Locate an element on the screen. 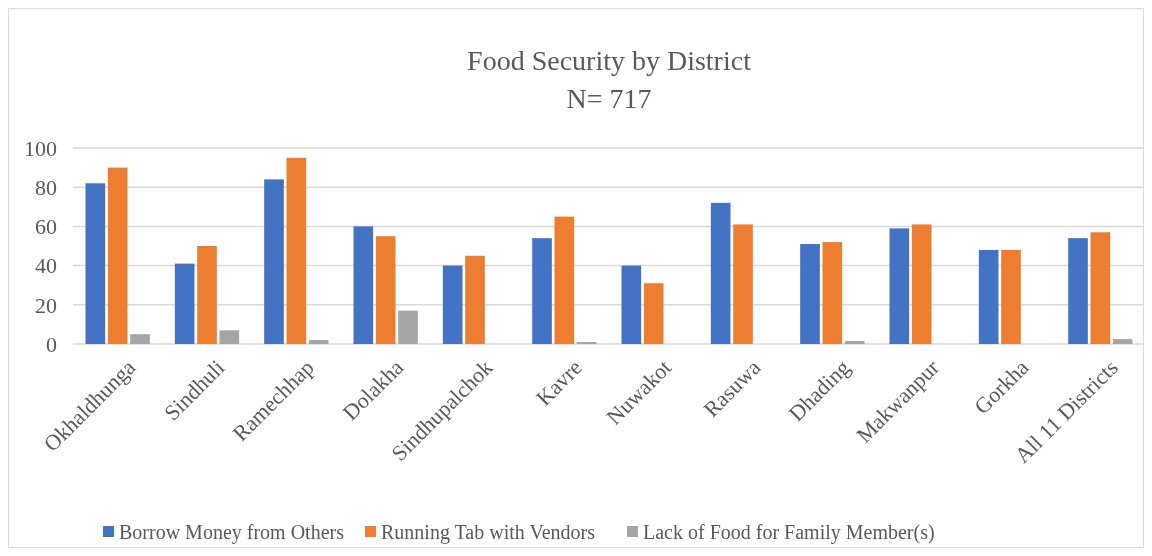 The height and width of the screenshot is (556, 1152). y-tick-label: 60 is located at coordinates (46, 227).